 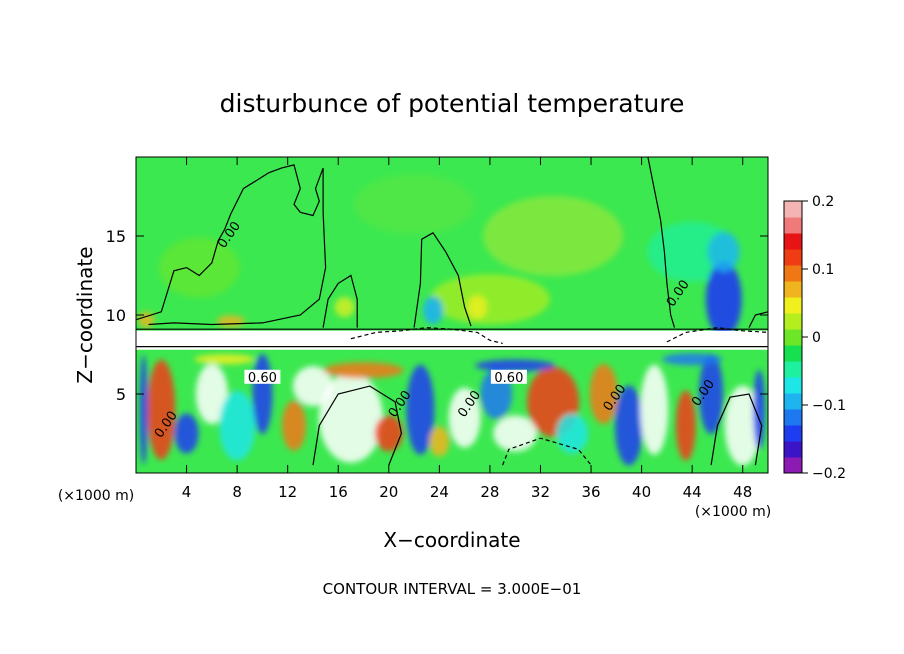 I want to click on colorbar-tick-label: 0.2, so click(x=823, y=202).